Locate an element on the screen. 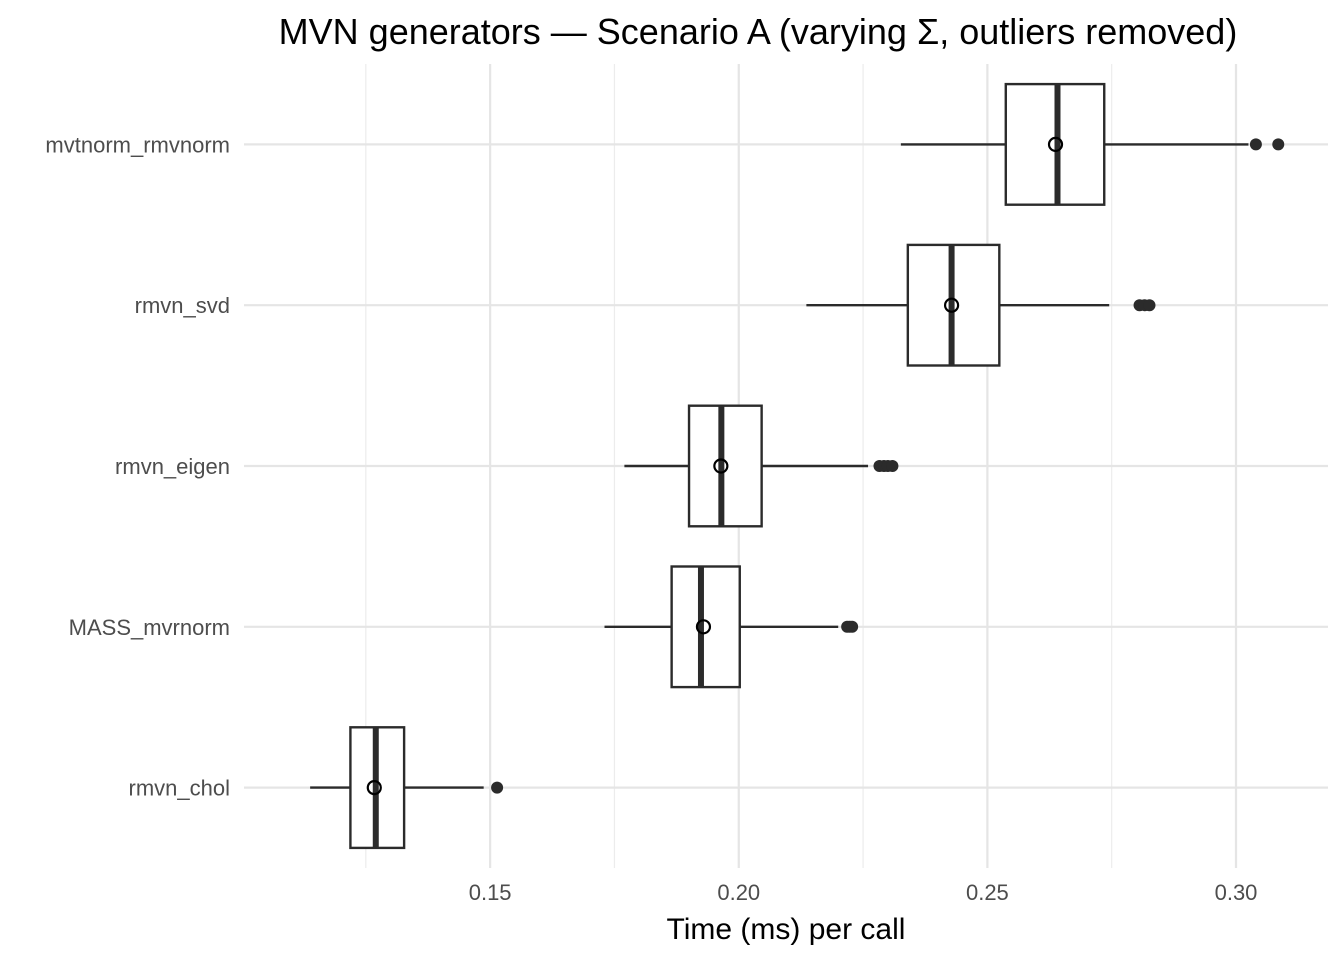  box-group-mass-mvrnorm is located at coordinates (731, 627).